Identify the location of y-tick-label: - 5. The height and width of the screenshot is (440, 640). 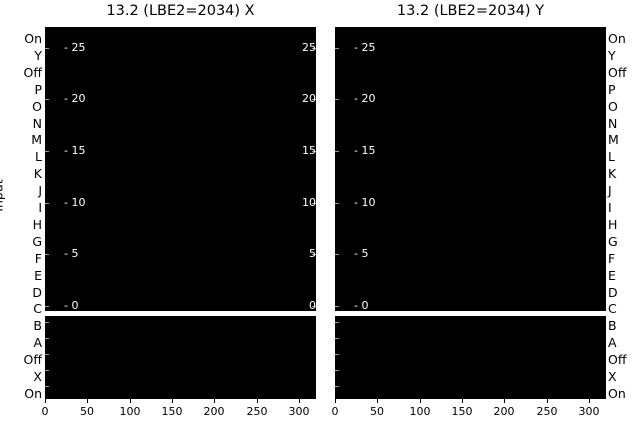
(71, 253).